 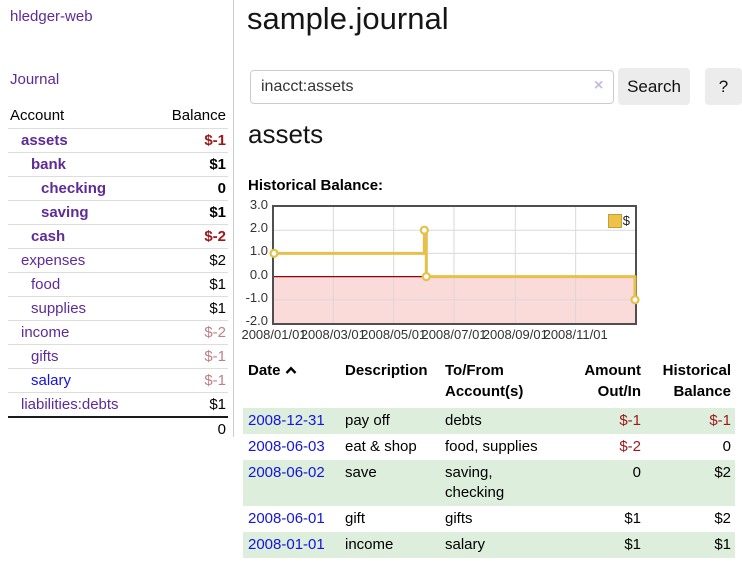 I want to click on accounts-header-balance: Balance, so click(x=198, y=115).